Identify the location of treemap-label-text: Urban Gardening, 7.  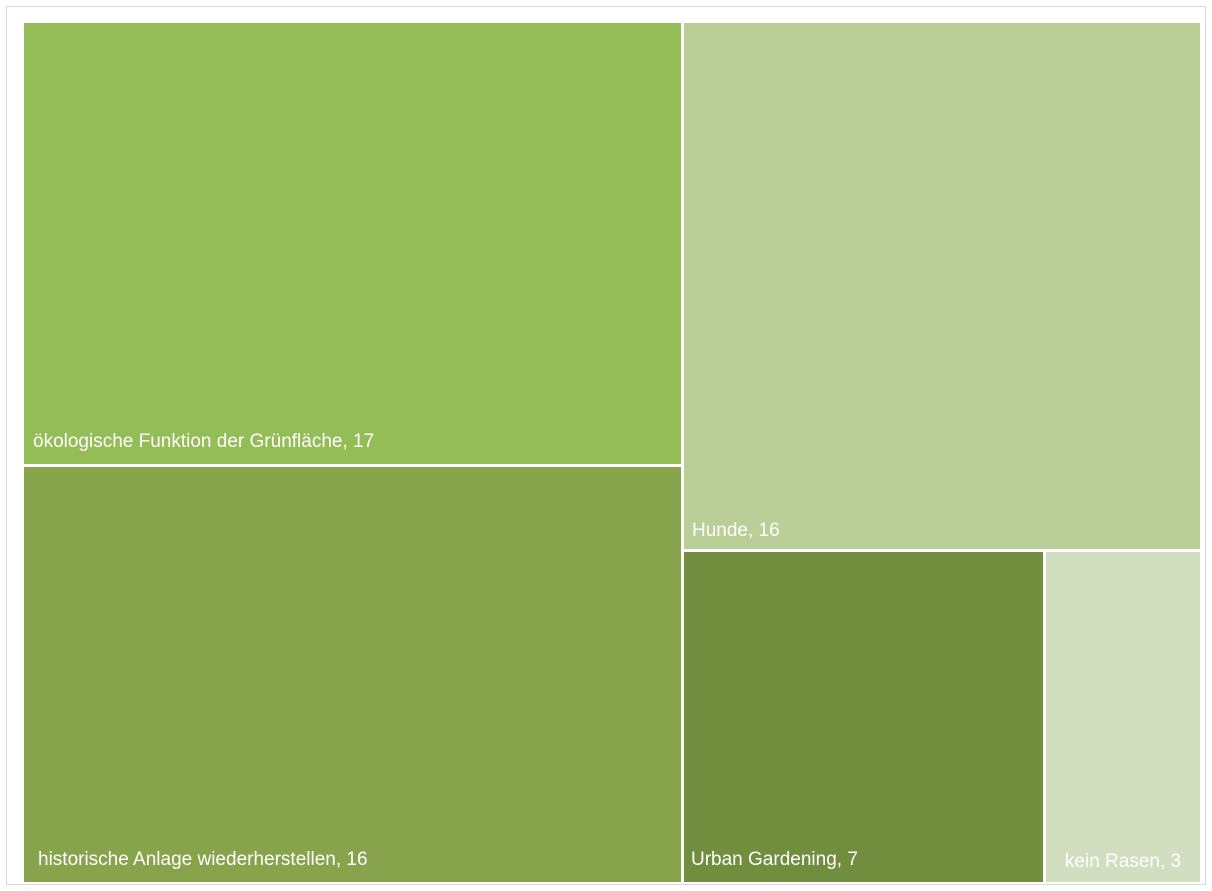
(774, 859).